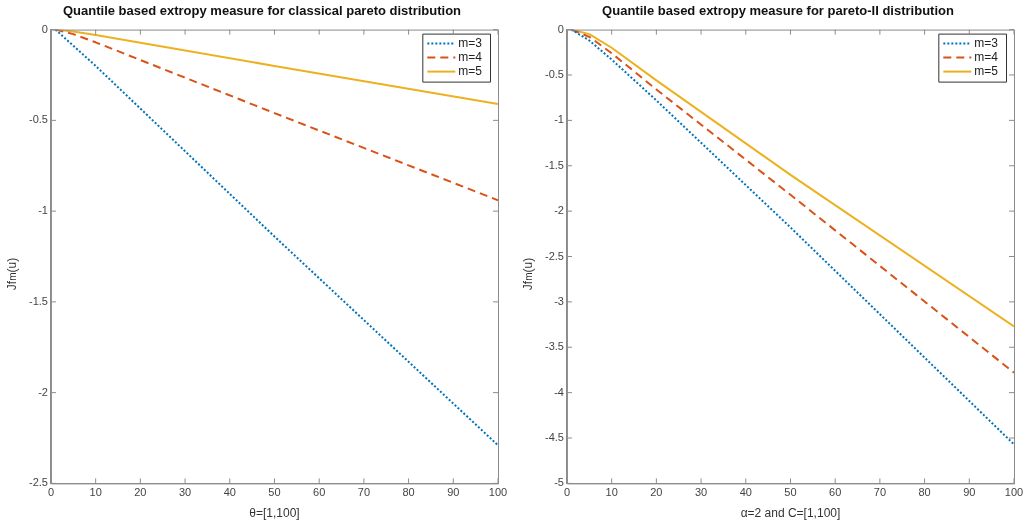 Image resolution: width=1032 pixels, height=529 pixels. I want to click on chart-title: Quantile based extropy measure for pareto-II distribution, so click(778, 11).